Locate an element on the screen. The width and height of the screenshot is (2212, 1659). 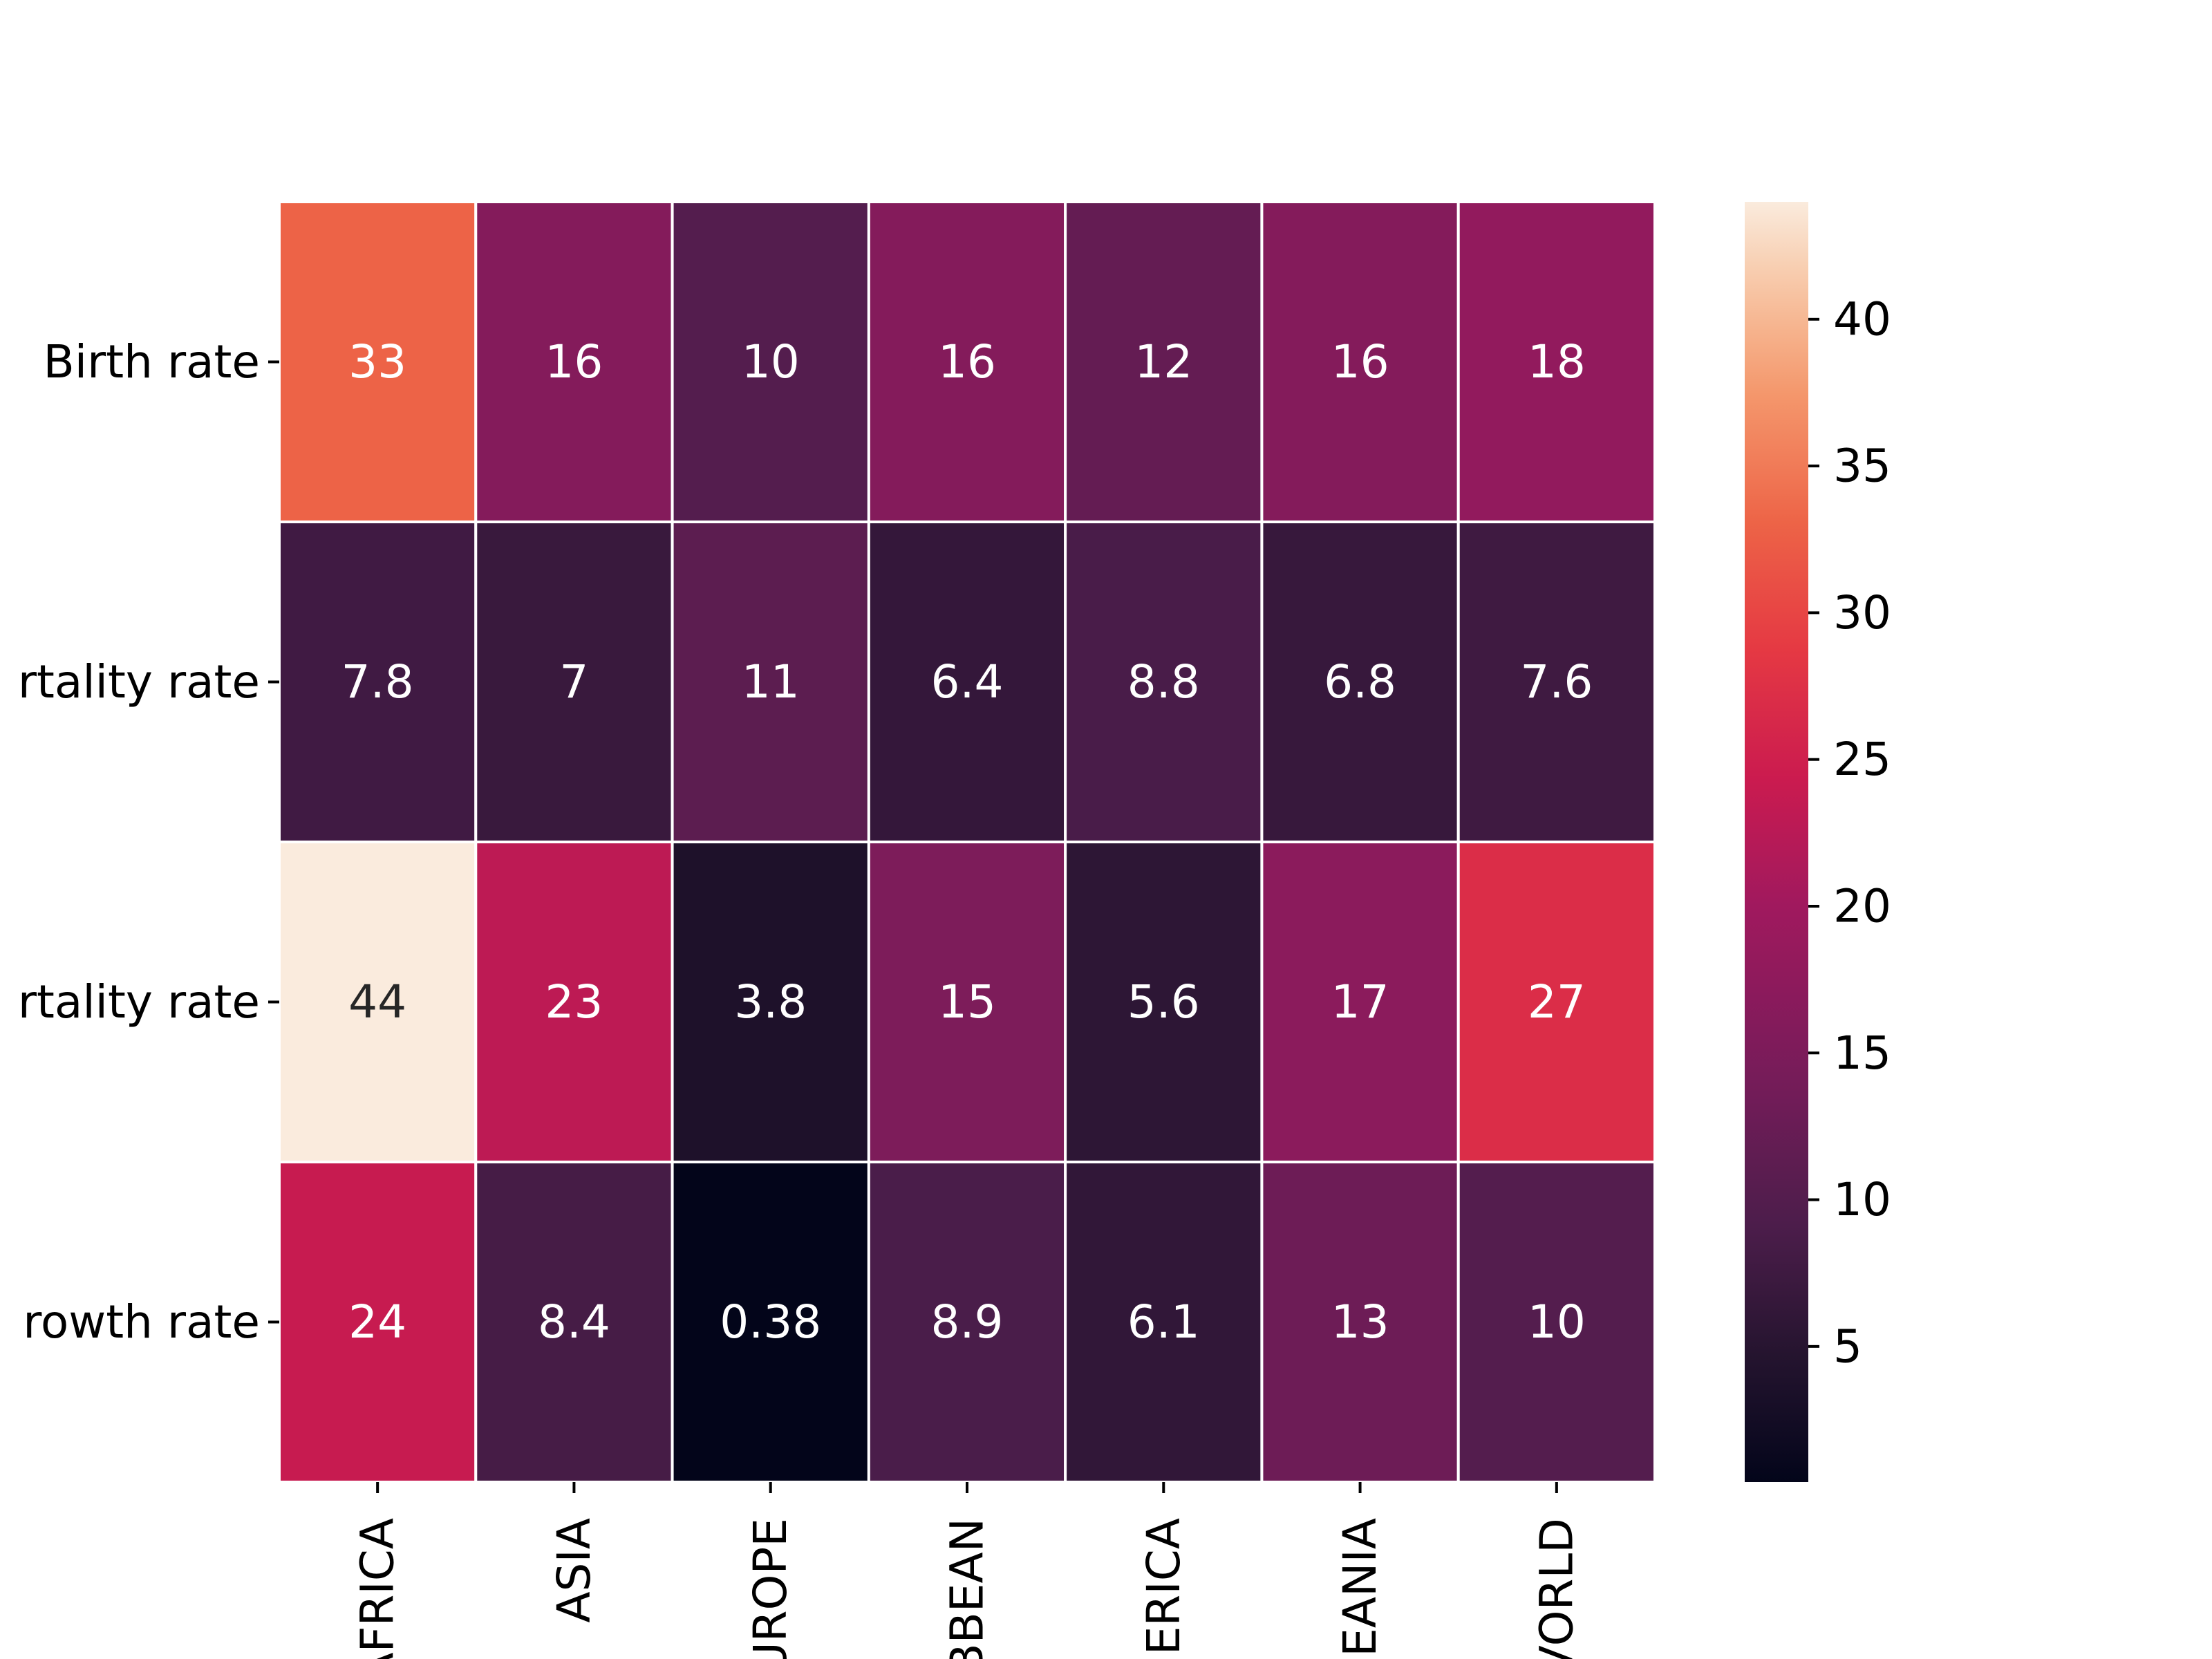
cell-value-label: 6.4 is located at coordinates (967, 682).